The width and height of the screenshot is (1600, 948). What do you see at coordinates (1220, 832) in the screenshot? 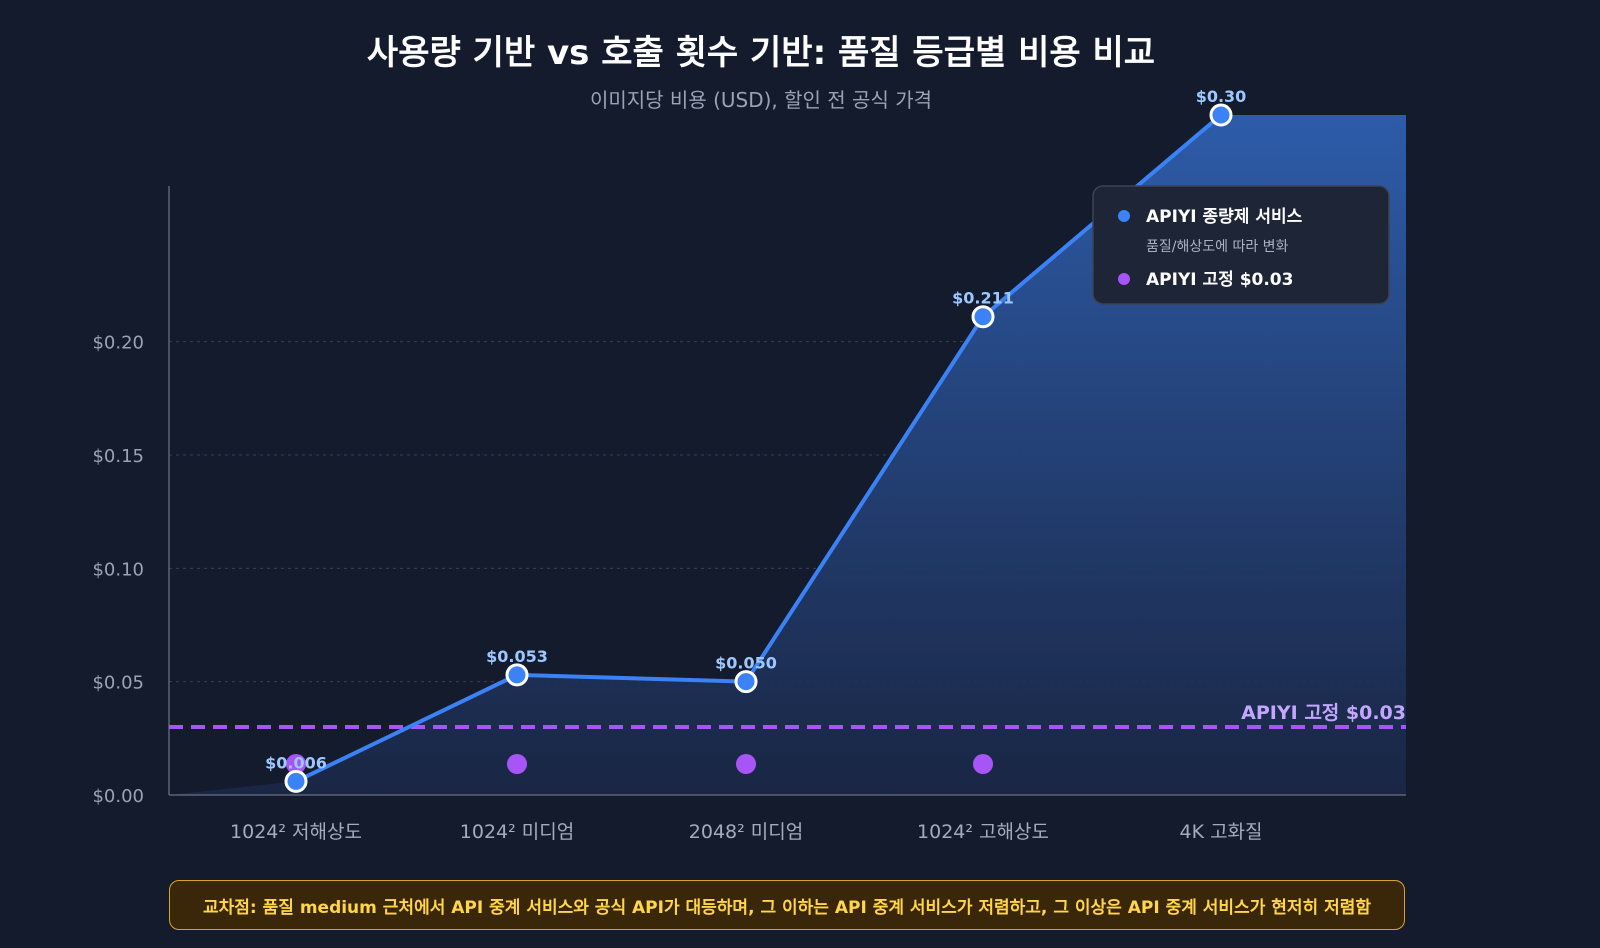
I see `x-tick-label: 4K 고화질` at bounding box center [1220, 832].